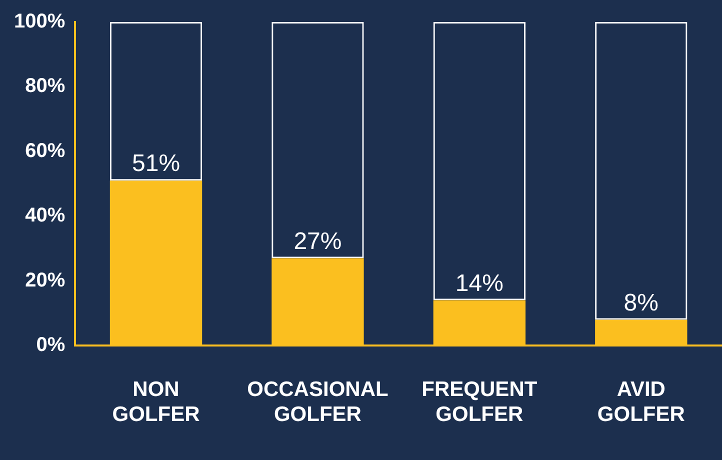 The image size is (722, 460). I want to click on y-tick-label: 0%, so click(51, 345).